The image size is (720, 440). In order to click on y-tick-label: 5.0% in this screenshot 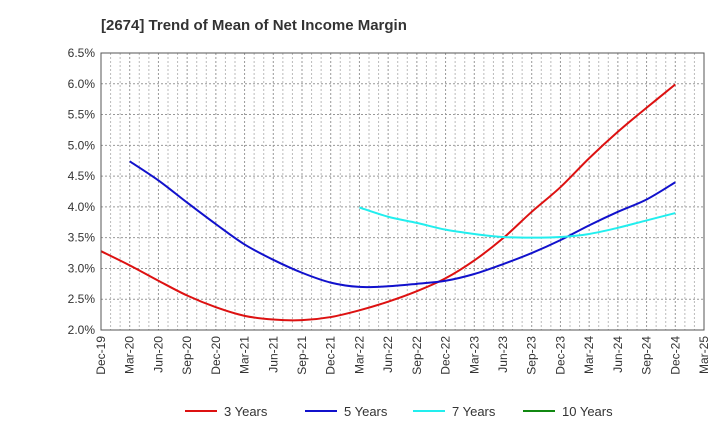, I will do `click(82, 145)`.